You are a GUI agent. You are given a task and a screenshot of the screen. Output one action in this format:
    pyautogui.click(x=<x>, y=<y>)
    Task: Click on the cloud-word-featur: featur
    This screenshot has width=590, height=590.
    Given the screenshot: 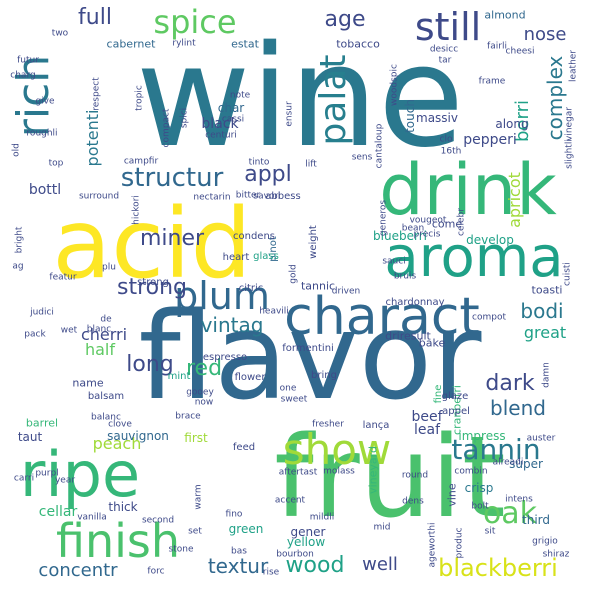 What is the action you would take?
    pyautogui.click(x=63, y=277)
    